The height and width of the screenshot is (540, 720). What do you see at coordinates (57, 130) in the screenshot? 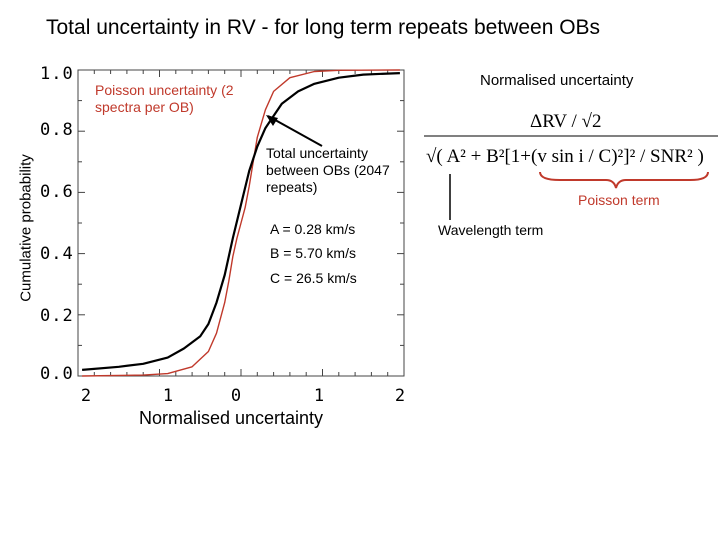
I see `y-tick-label: 0.8` at bounding box center [57, 130].